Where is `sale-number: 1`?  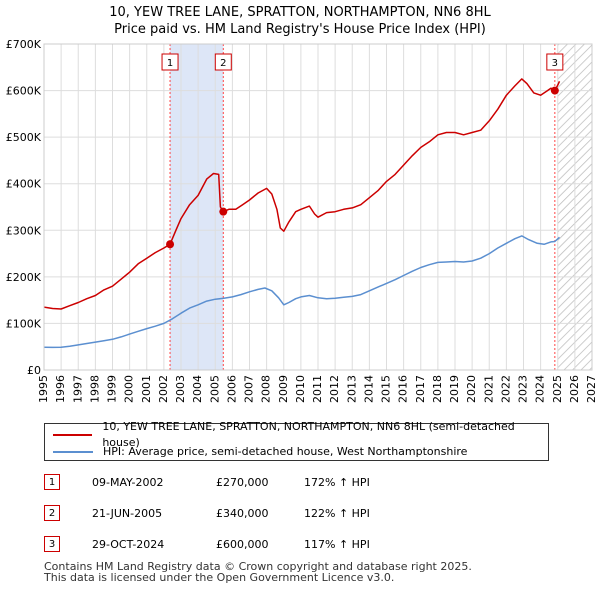
sale-number: 1 is located at coordinates (52, 482).